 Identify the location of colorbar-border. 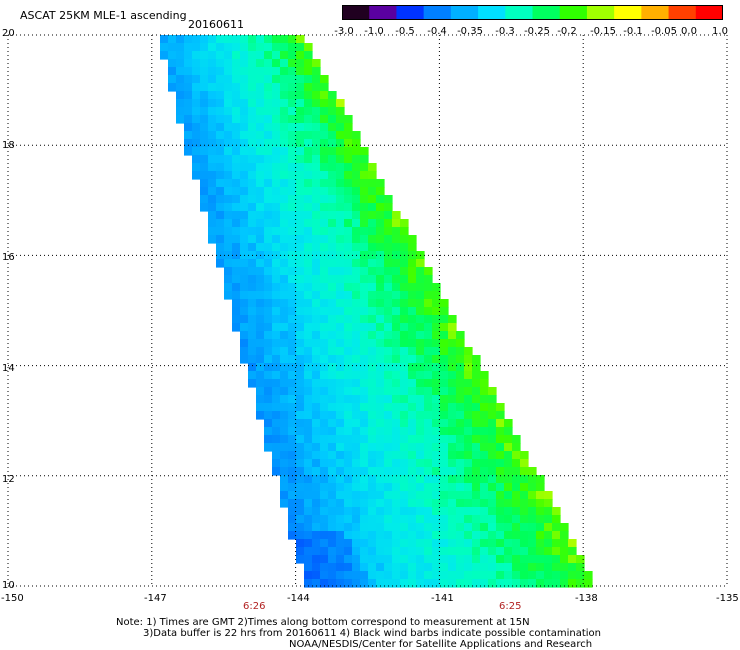
(532, 12).